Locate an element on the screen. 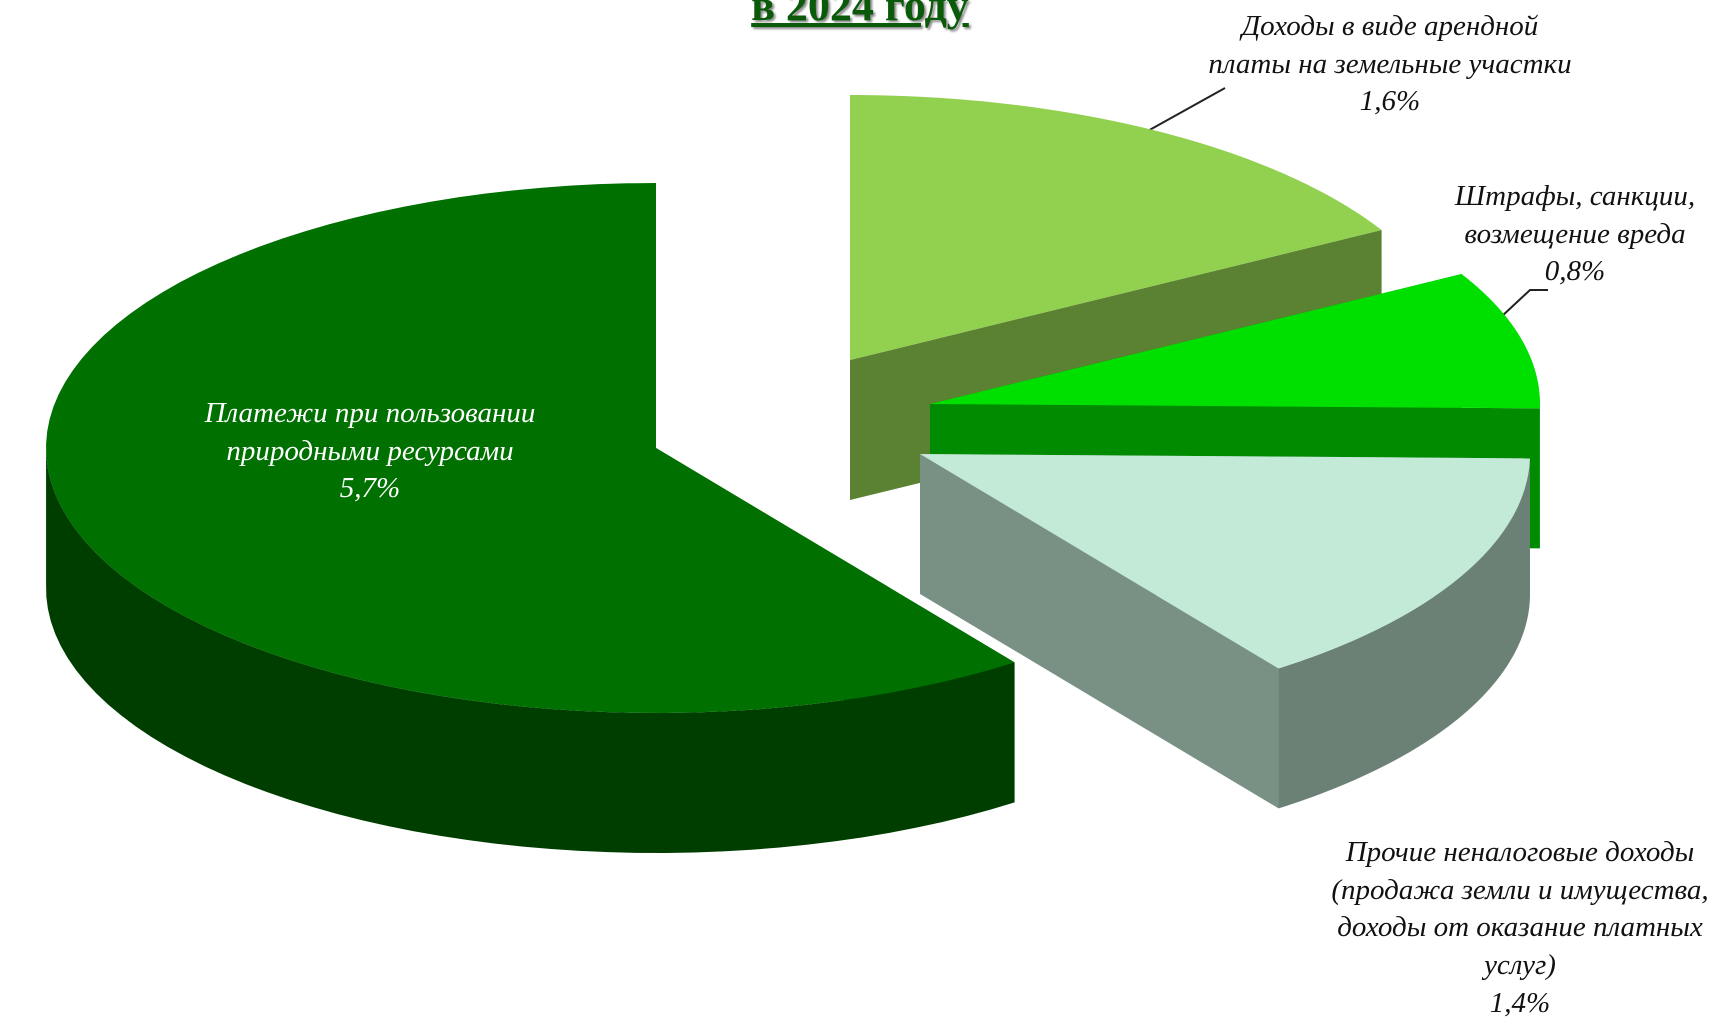  value-label: 1,6% is located at coordinates (1390, 101).